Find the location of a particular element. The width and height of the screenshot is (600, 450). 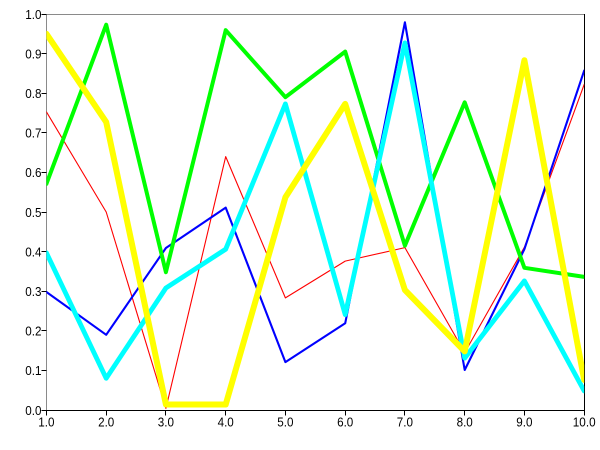

svg-text: 0.4 is located at coordinates (33, 251).